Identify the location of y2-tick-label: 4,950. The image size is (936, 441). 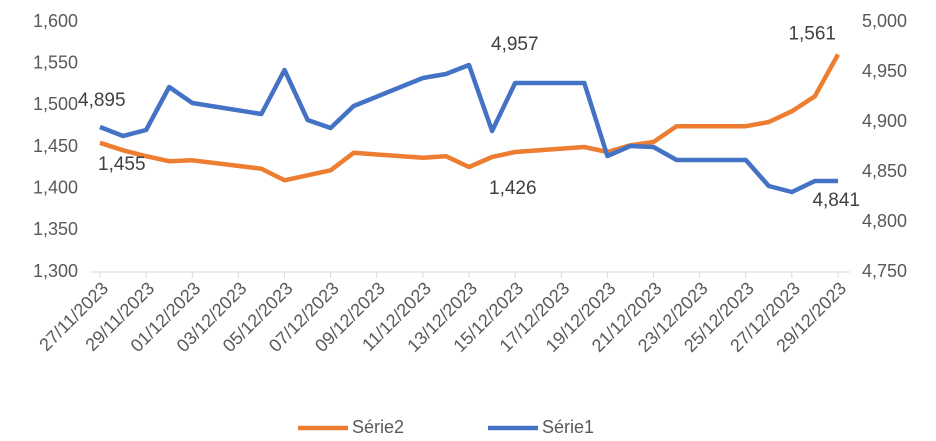
(884, 71).